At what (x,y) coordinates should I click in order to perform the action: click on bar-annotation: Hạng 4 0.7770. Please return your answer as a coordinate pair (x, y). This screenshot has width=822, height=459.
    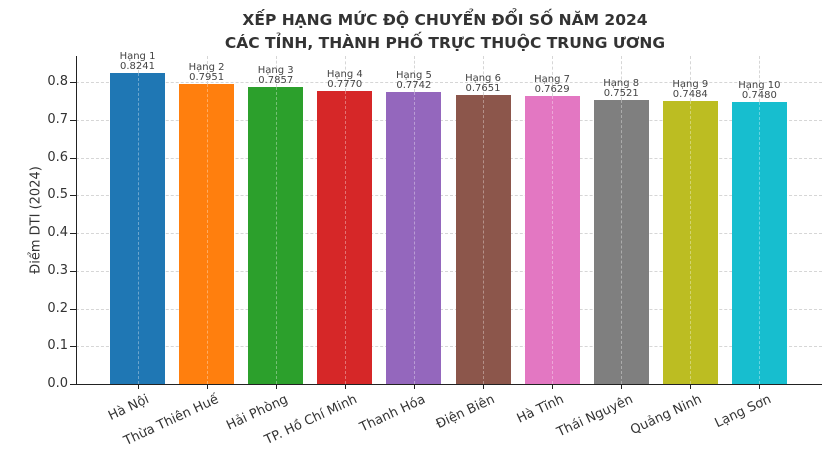
    Looking at the image, I should click on (345, 79).